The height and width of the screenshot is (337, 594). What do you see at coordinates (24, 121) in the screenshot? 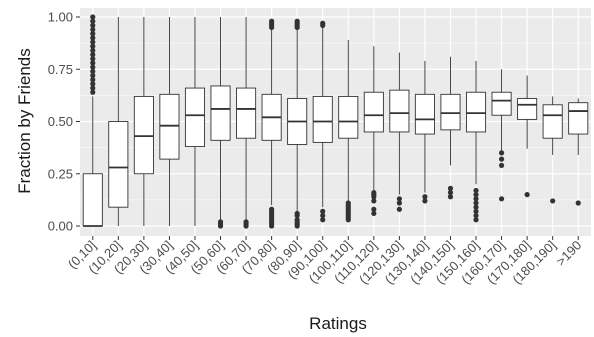
I see `y-axis-title: Fraction by Friends` at bounding box center [24, 121].